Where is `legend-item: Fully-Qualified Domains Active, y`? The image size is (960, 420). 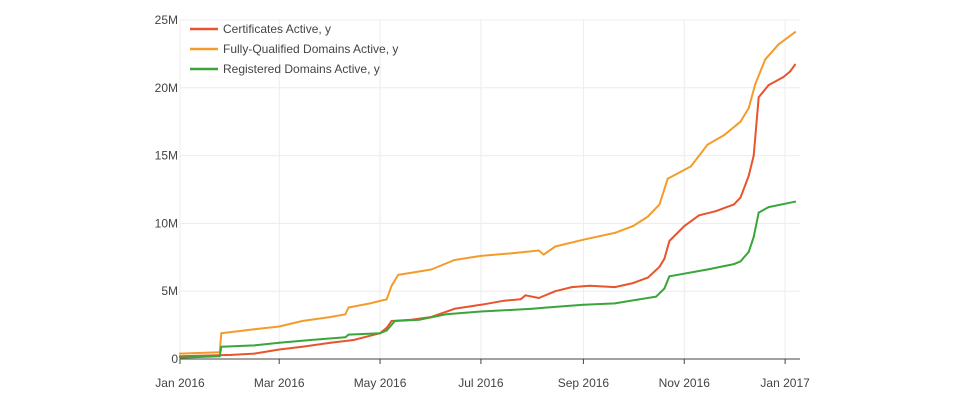
legend-item: Fully-Qualified Domains Active, y is located at coordinates (294, 49).